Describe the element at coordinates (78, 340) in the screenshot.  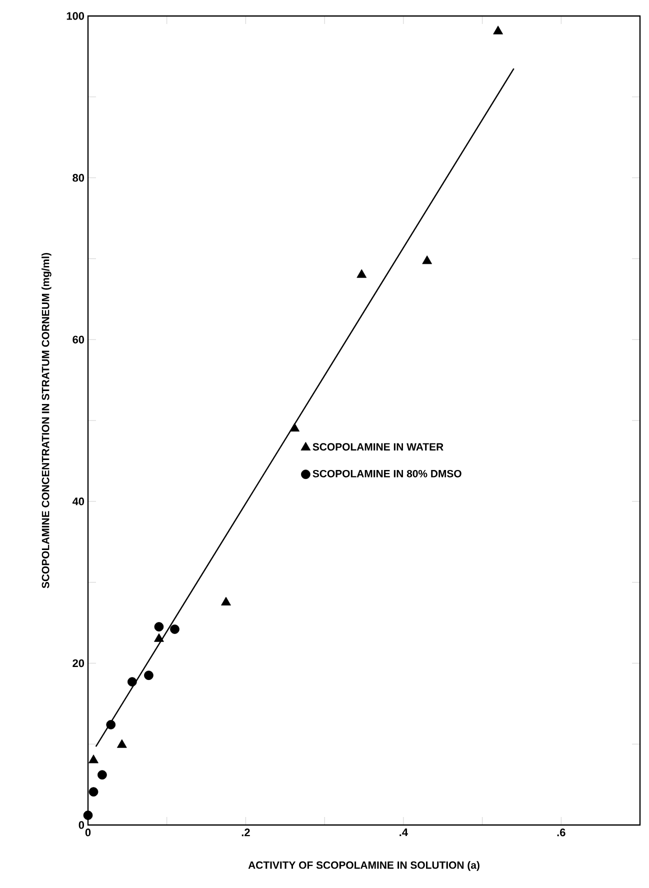
I see `y-tick-label: 60` at that location.